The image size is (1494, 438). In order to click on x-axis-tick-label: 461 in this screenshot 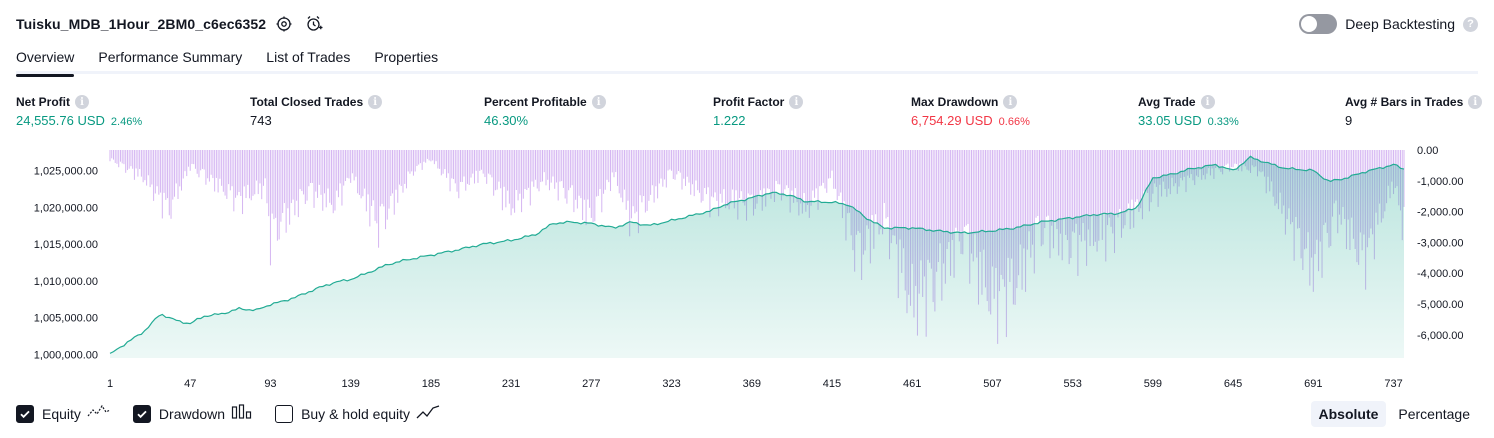, I will do `click(912, 384)`.